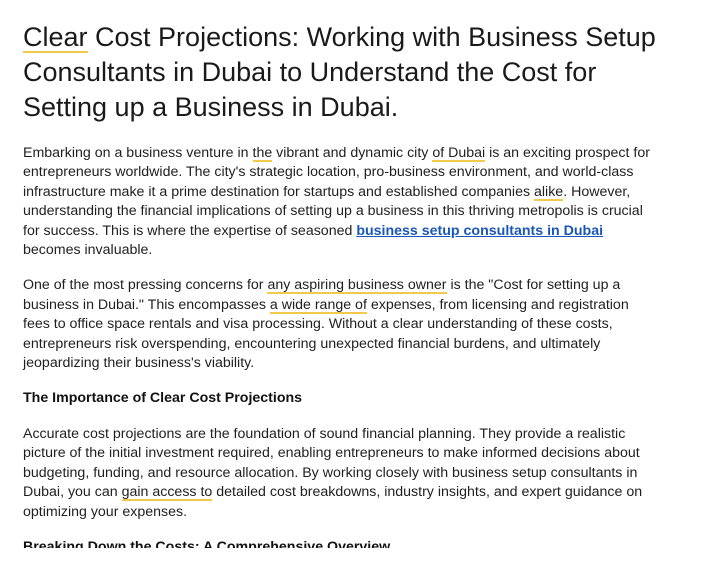 The image size is (703, 564). Describe the element at coordinates (145, 285) in the screenshot. I see `text-run: One of the most pressing concerns for` at that location.